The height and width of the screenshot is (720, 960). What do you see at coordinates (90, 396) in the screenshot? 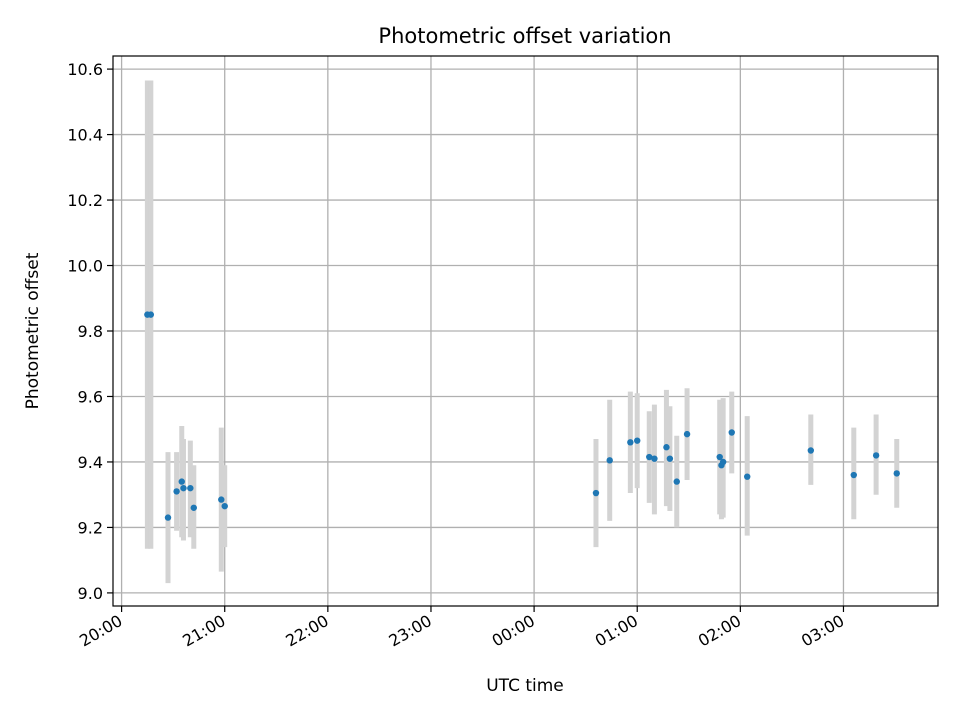
I see `y-tick-label: 9.6` at bounding box center [90, 396].